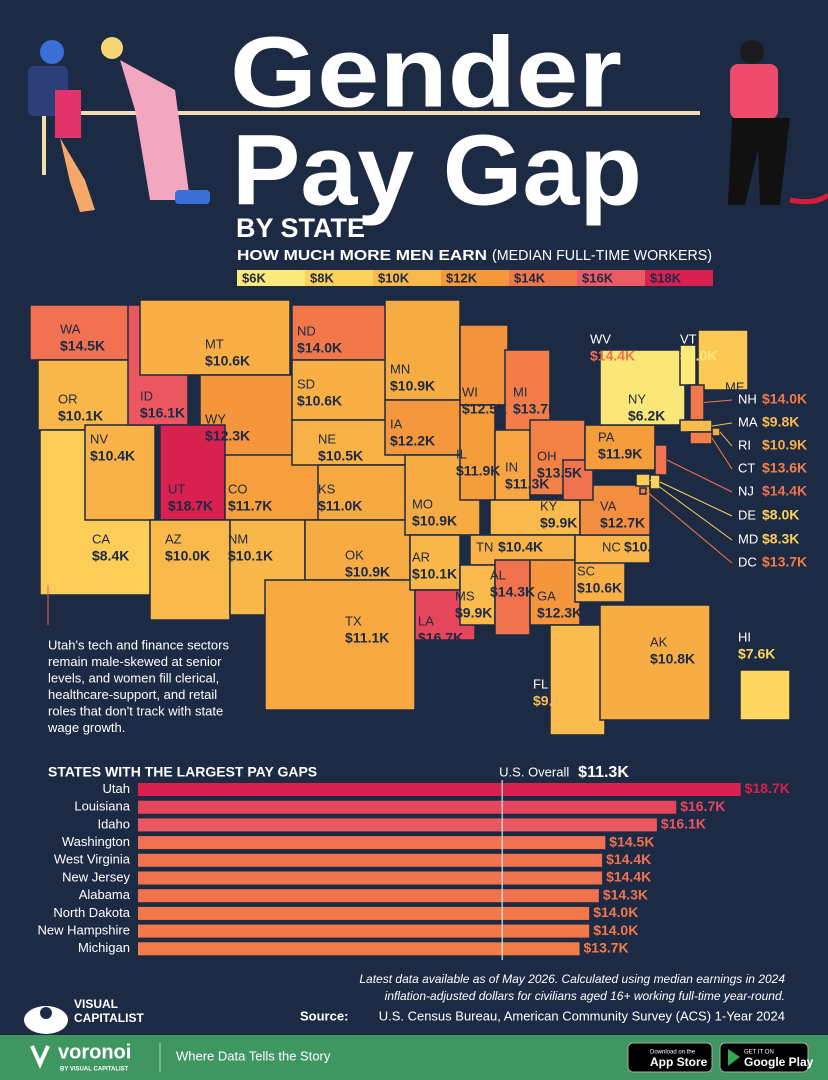  I want to click on voronoi-logo, so click(40, 1057).